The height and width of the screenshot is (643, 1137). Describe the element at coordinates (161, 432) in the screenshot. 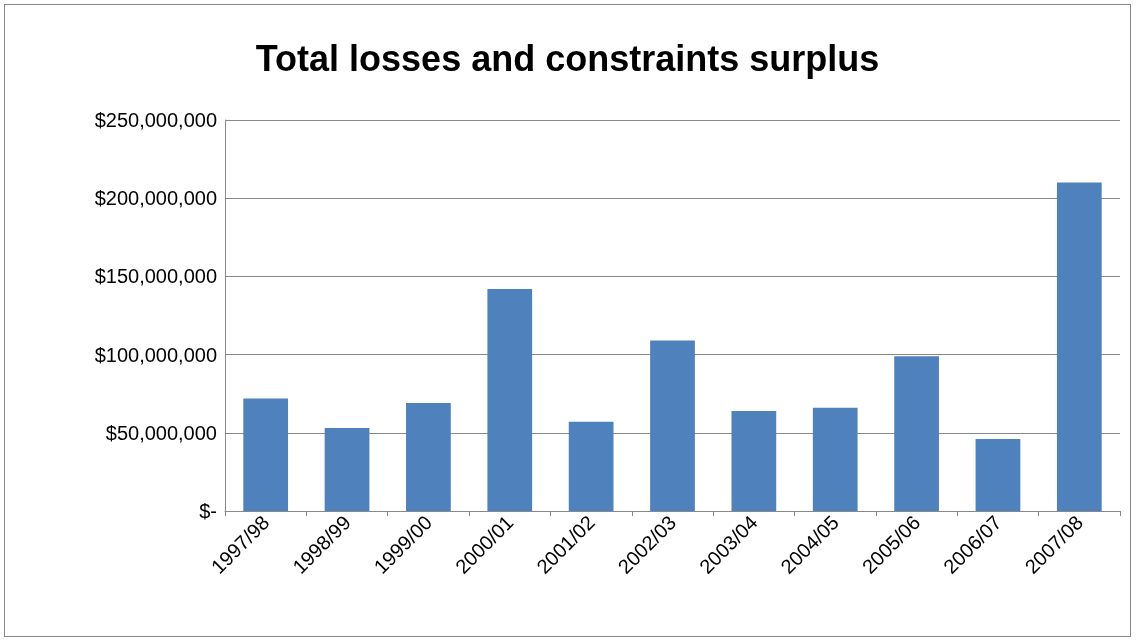

I see `y-tick-label: $50,000,000` at that location.